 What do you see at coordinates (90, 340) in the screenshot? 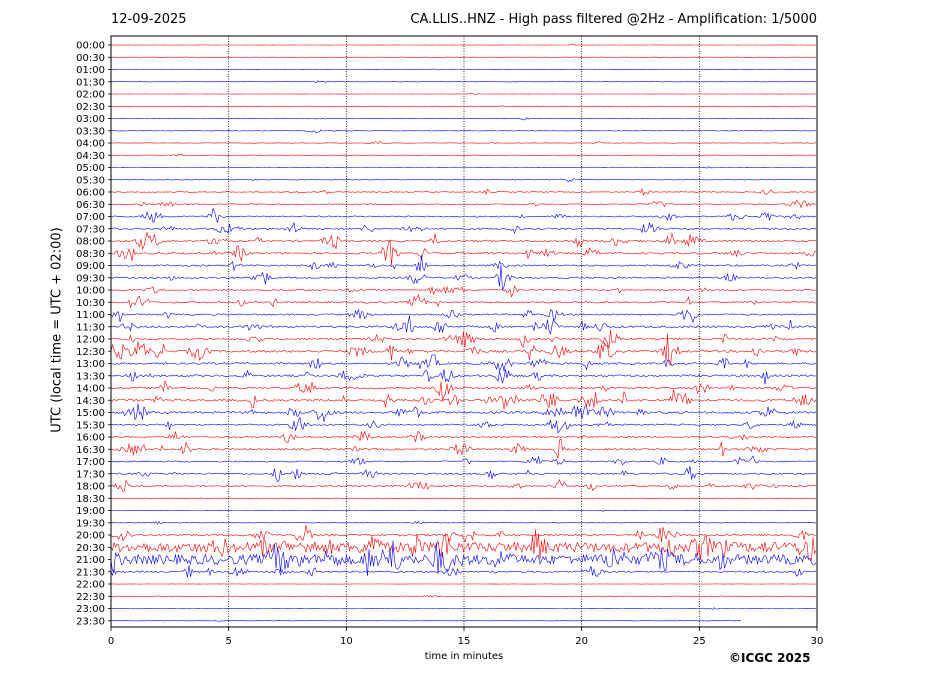
I see `y-tick-label: 12:00` at bounding box center [90, 340].